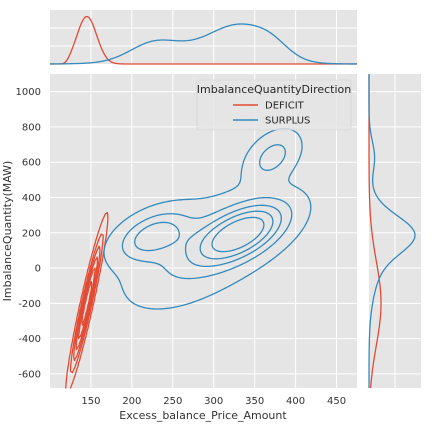  What do you see at coordinates (203, 44) in the screenshot?
I see `marginal-x-surplus` at bounding box center [203, 44].